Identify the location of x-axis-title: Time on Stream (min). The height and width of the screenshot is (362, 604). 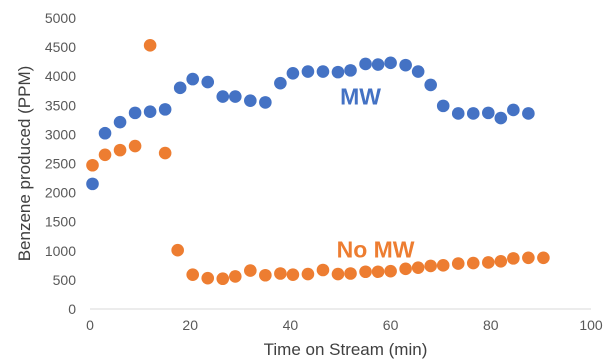
(346, 349).